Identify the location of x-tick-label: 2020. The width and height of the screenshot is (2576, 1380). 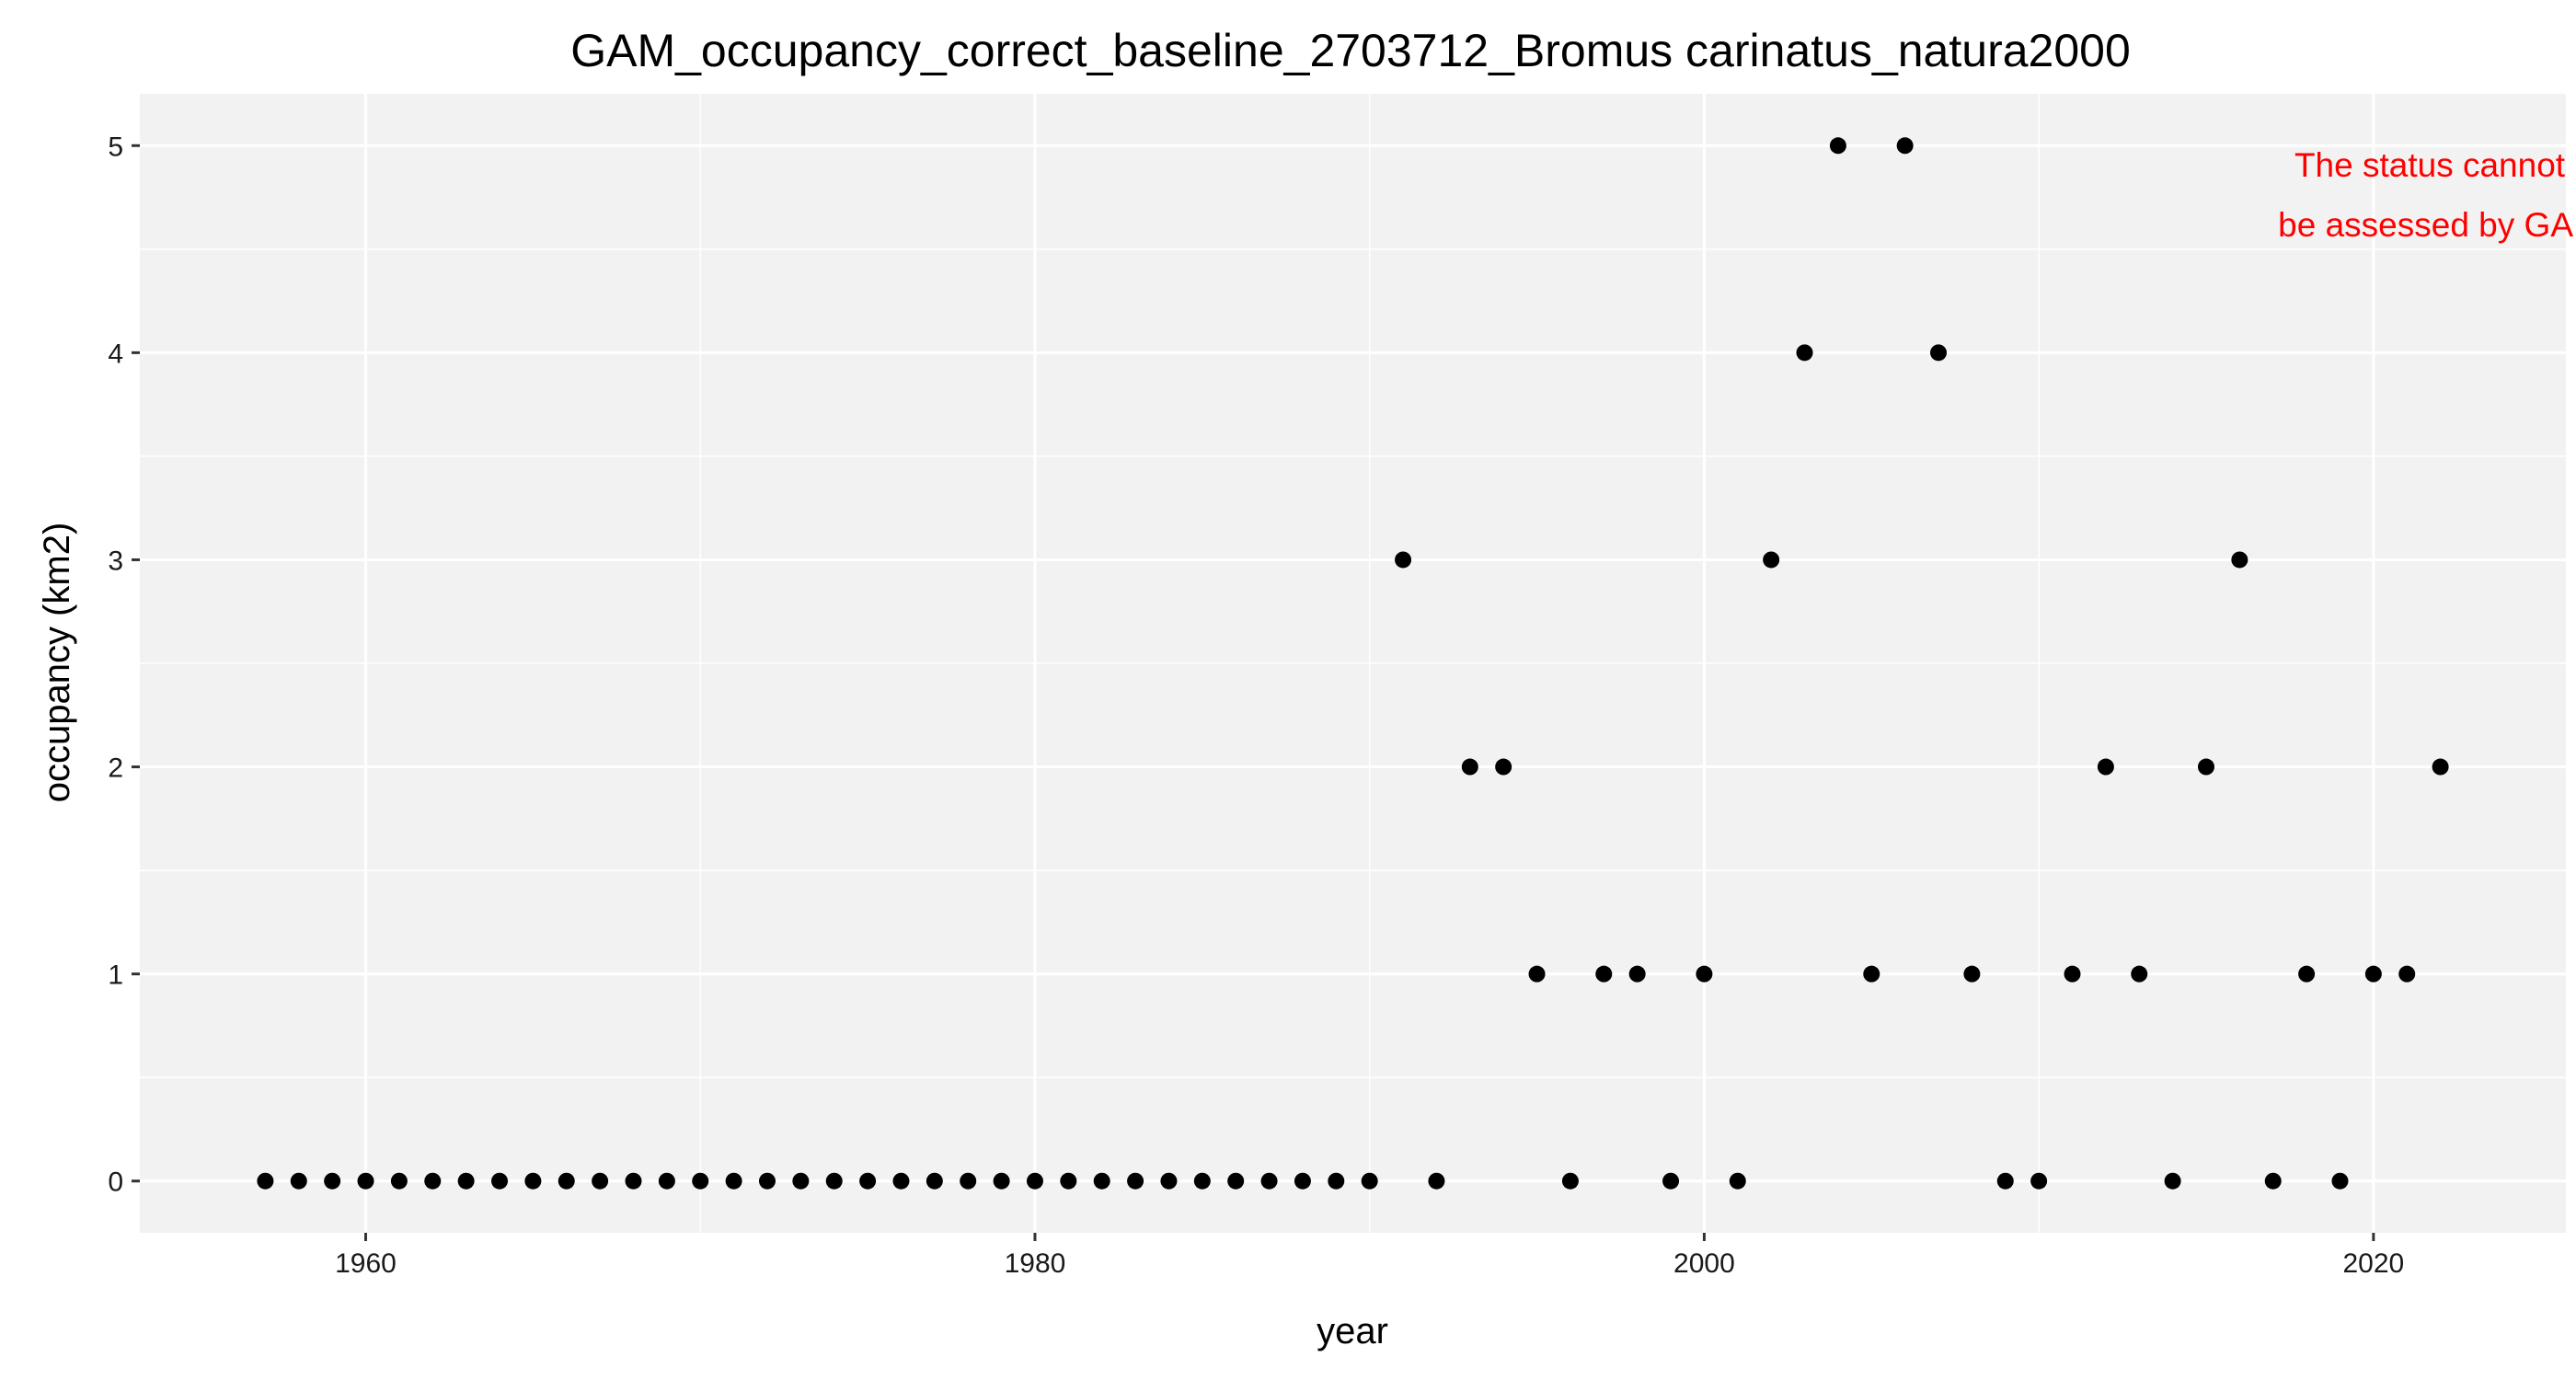
(2373, 1263).